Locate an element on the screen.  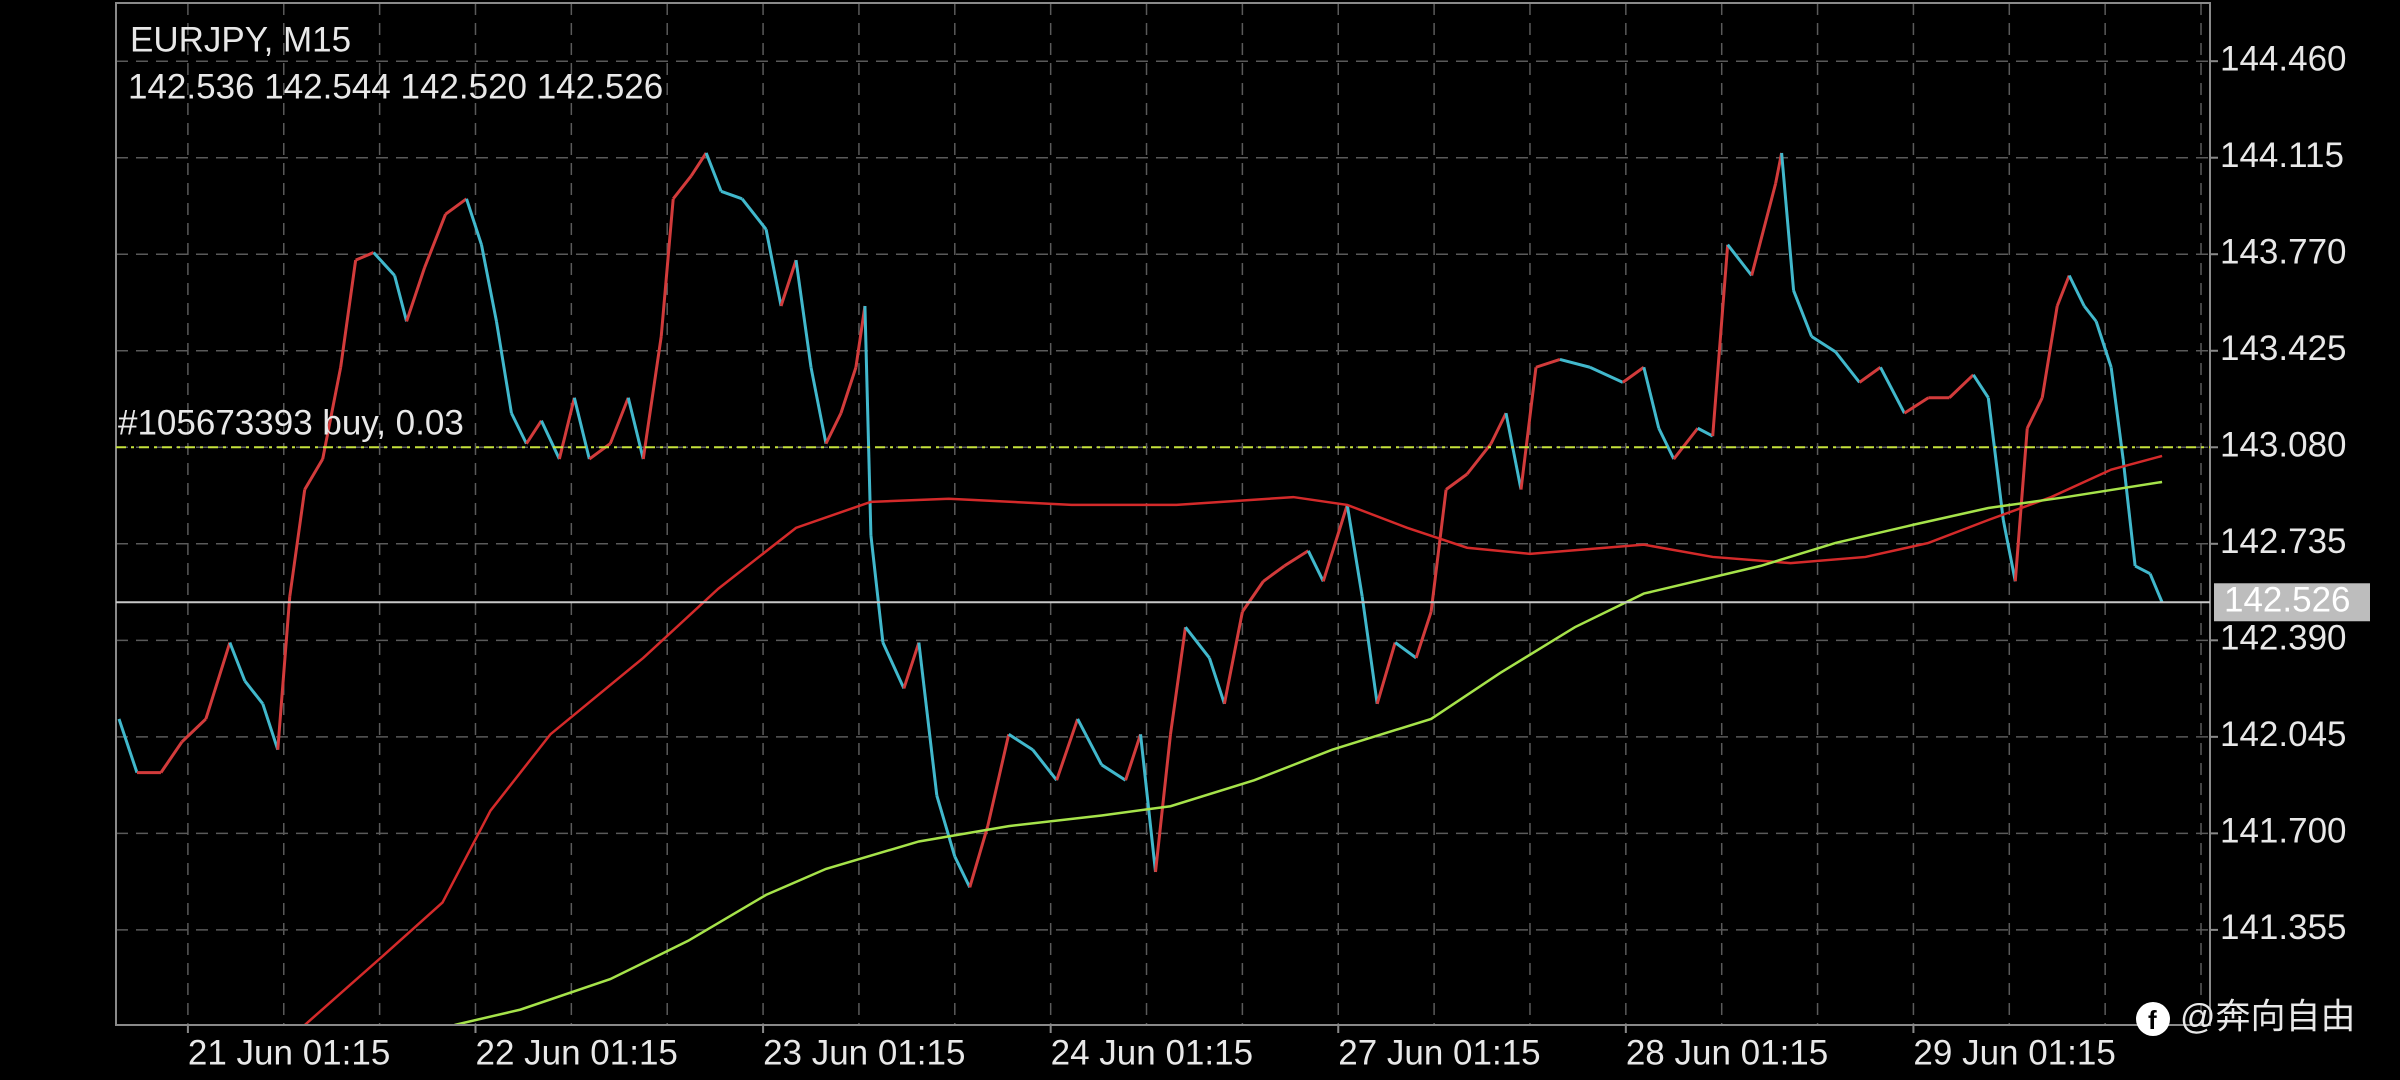
chart-title: EURJPY, M15 is located at coordinates (240, 39).